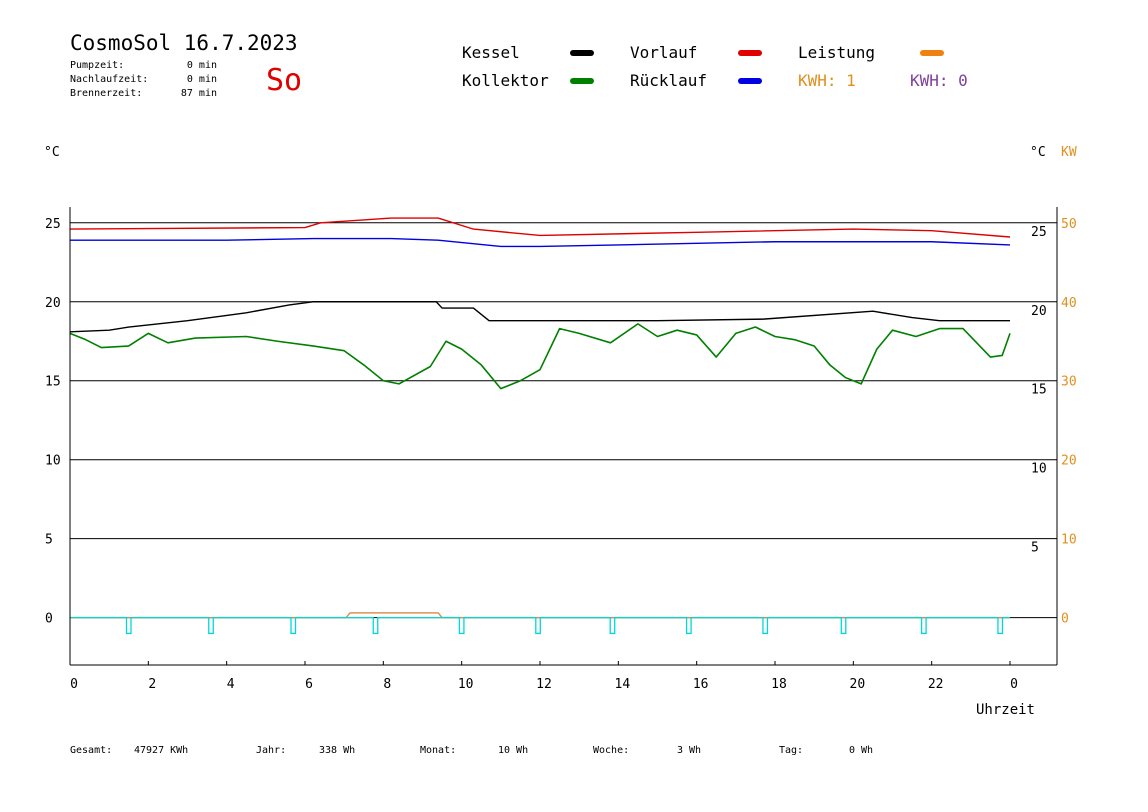  I want to click on legend-label-vorlauf: Vorlauf, so click(663, 52).